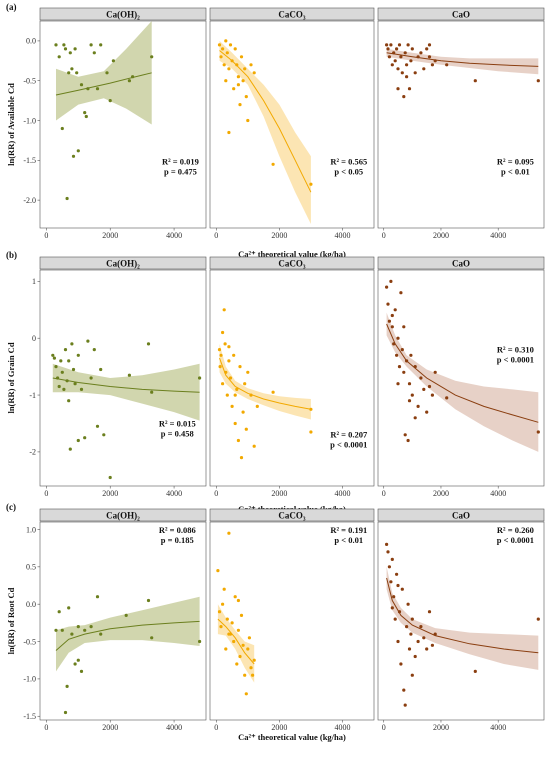 The width and height of the screenshot is (550, 758). Describe the element at coordinates (127, 635) in the screenshot. I see `fit-line` at that location.